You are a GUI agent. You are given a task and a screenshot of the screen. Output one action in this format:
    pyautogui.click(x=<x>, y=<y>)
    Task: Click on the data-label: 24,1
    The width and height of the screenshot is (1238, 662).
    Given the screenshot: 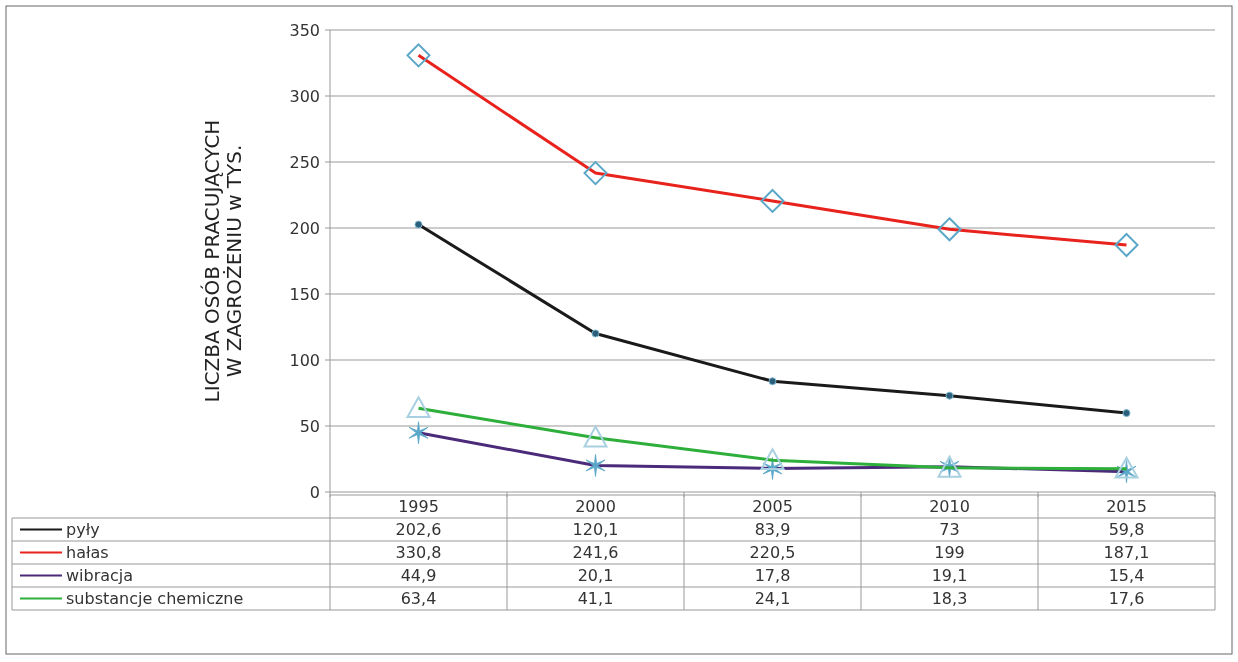 What is the action you would take?
    pyautogui.click(x=772, y=599)
    